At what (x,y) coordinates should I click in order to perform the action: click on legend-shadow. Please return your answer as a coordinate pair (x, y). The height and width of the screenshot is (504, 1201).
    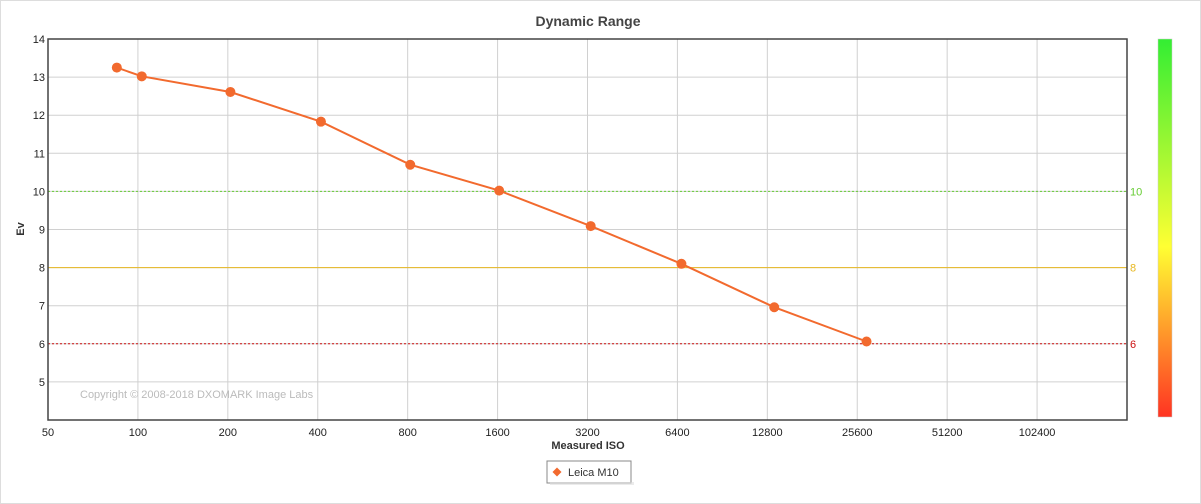
    Looking at the image, I should click on (592, 483).